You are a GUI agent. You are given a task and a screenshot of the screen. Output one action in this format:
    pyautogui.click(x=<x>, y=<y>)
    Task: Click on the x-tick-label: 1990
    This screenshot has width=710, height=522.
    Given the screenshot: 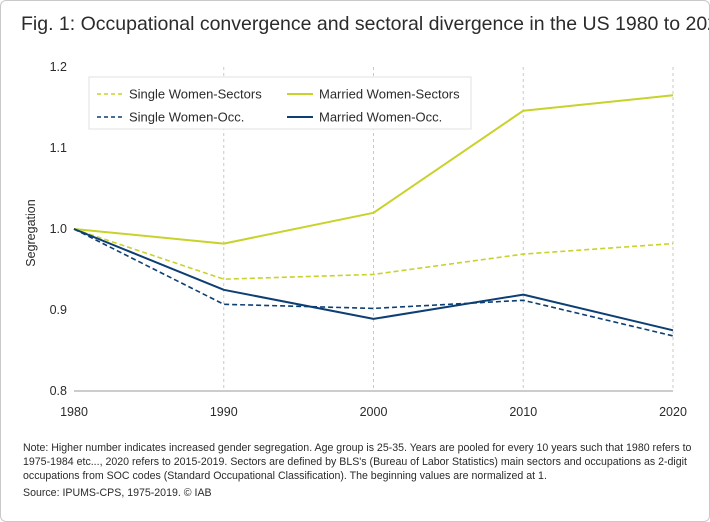 What is the action you would take?
    pyautogui.click(x=224, y=412)
    